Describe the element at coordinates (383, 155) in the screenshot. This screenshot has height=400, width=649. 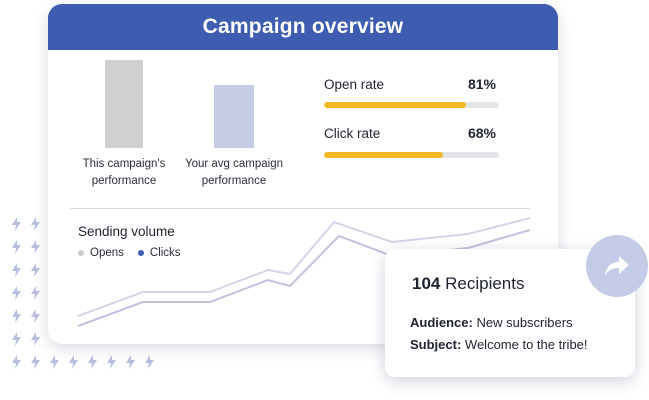
I see `click-rate-progress-fill` at that location.